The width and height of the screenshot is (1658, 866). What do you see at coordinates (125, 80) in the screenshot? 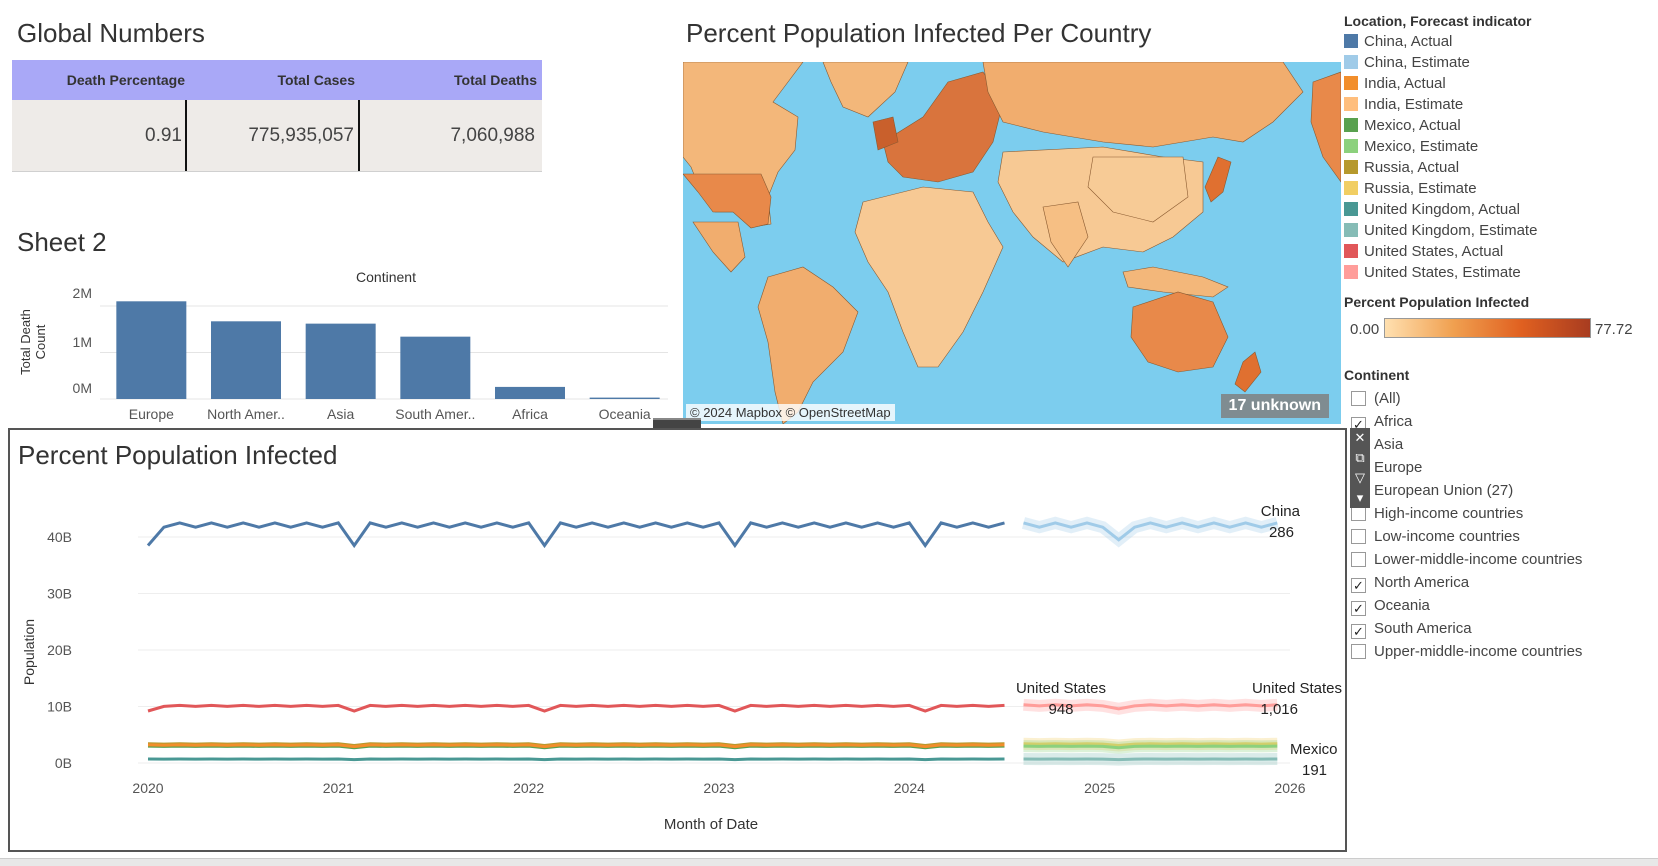
I see `header-death-percentage: Death Percentage` at bounding box center [125, 80].